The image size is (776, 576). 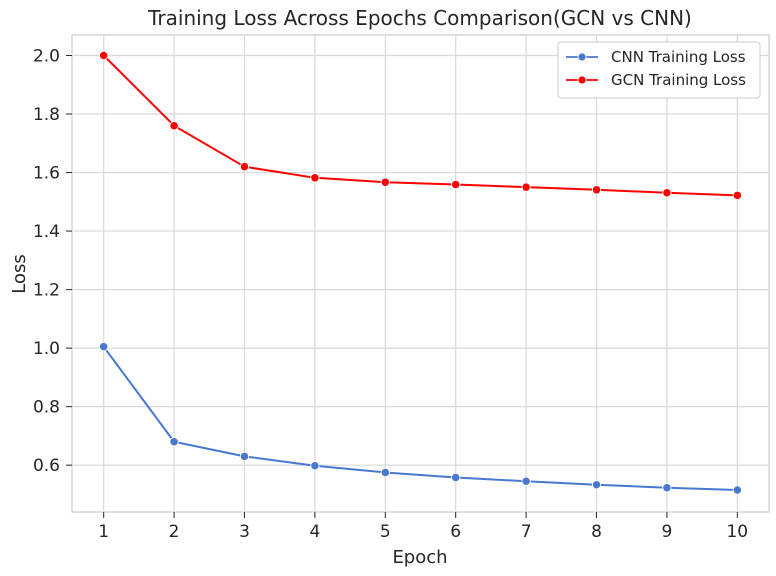 What do you see at coordinates (582, 57) in the screenshot?
I see `legend-marker-cnn` at bounding box center [582, 57].